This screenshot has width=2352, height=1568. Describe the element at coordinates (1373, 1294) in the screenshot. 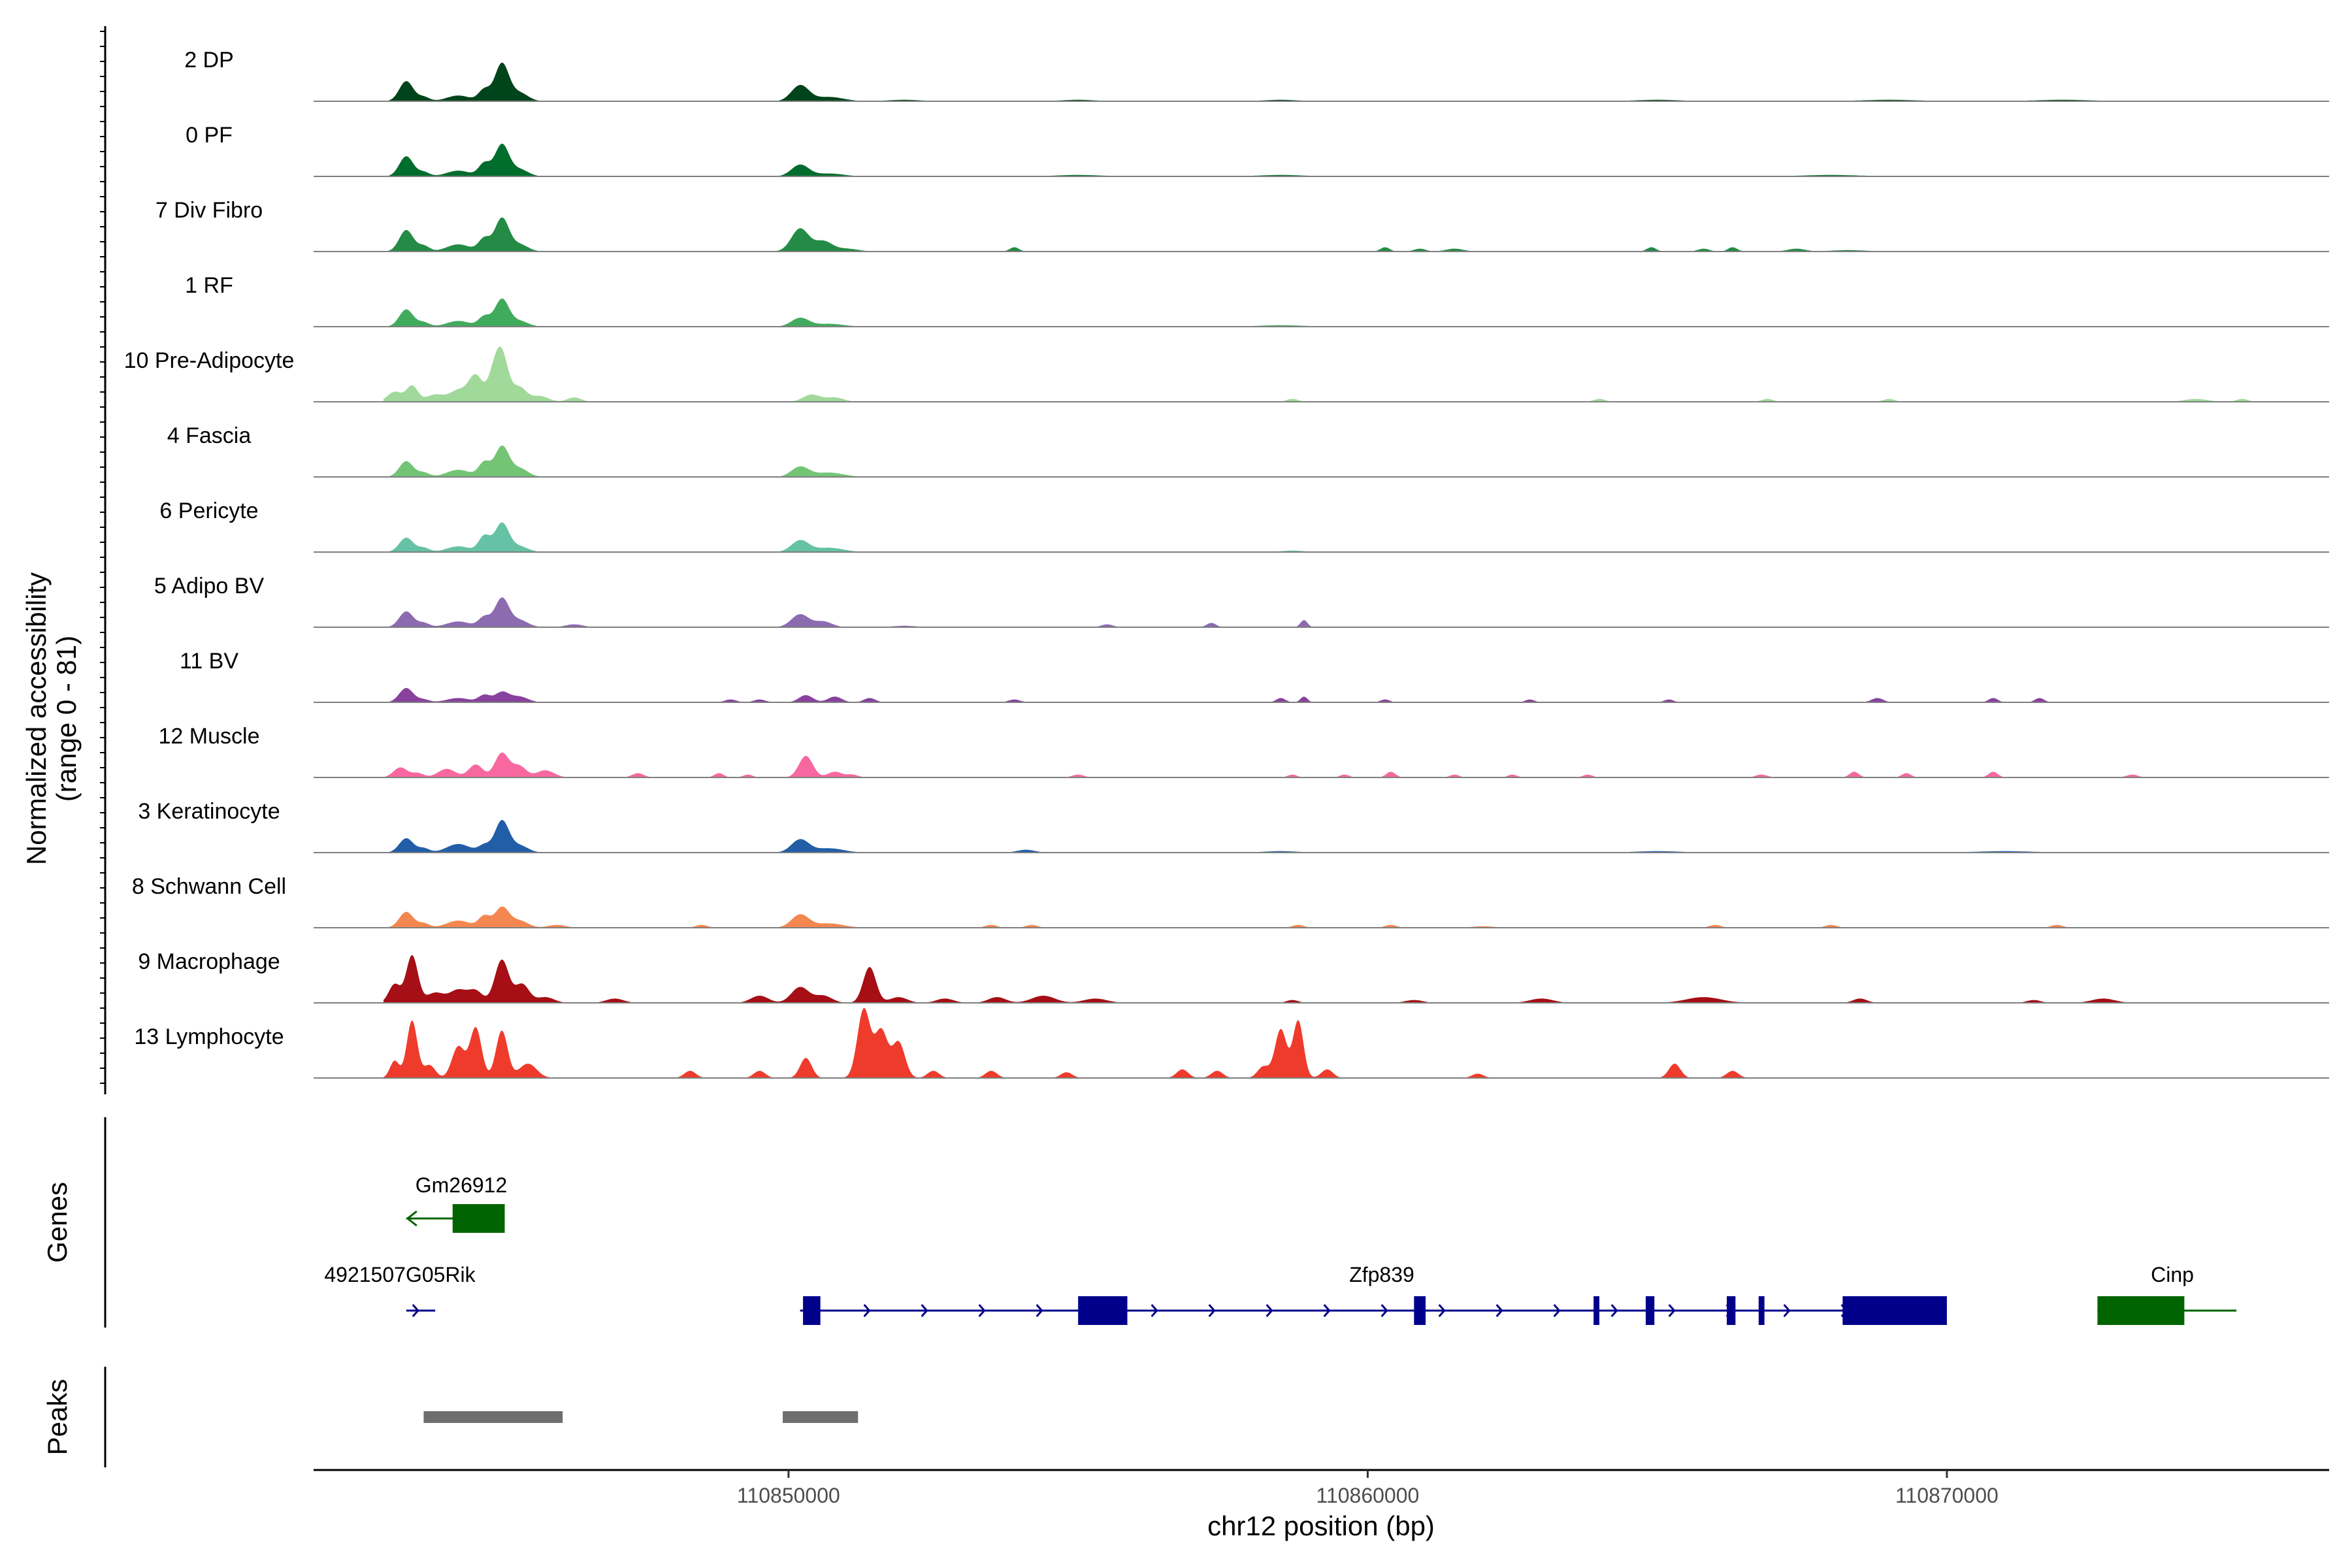

I see `gene-zfp839: Zfp839` at that location.